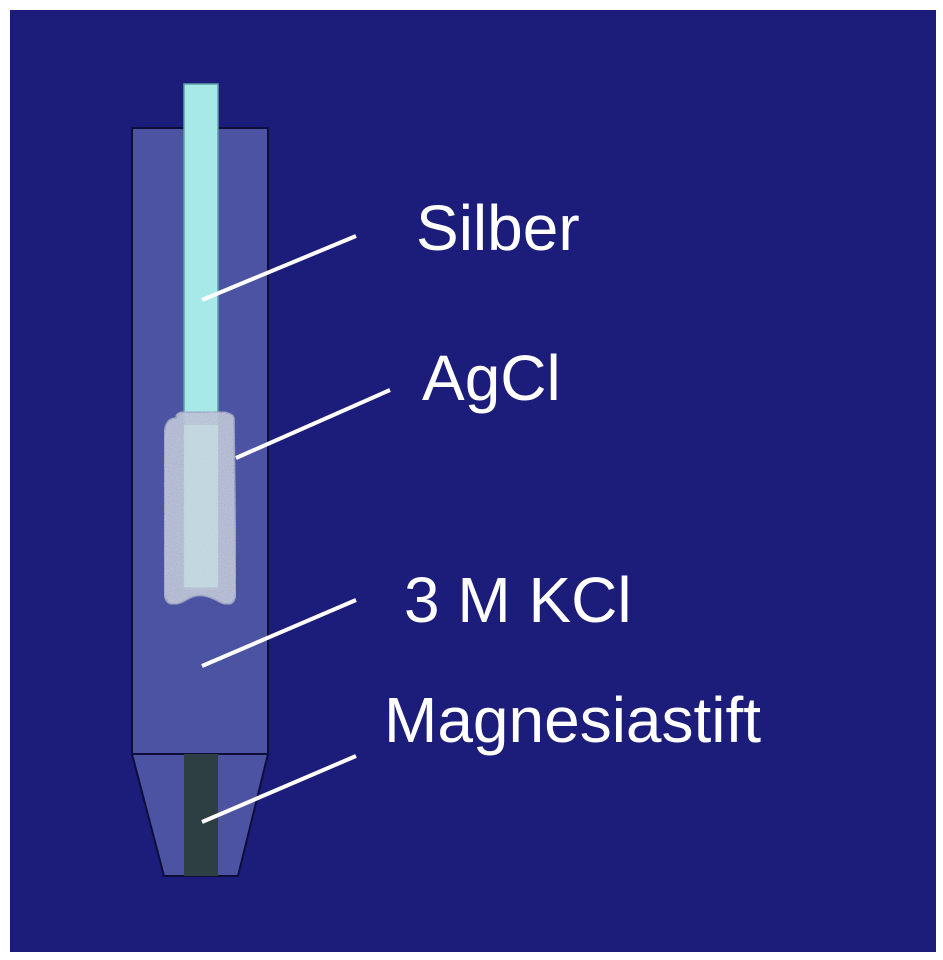  What do you see at coordinates (313, 424) in the screenshot?
I see `leader-line-agcl` at bounding box center [313, 424].